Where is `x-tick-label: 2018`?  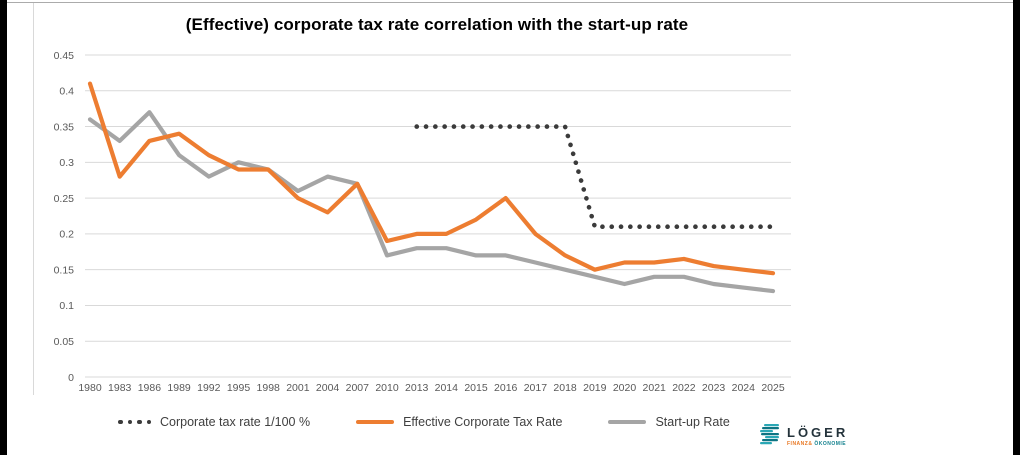 x-tick-label: 2018 is located at coordinates (565, 388).